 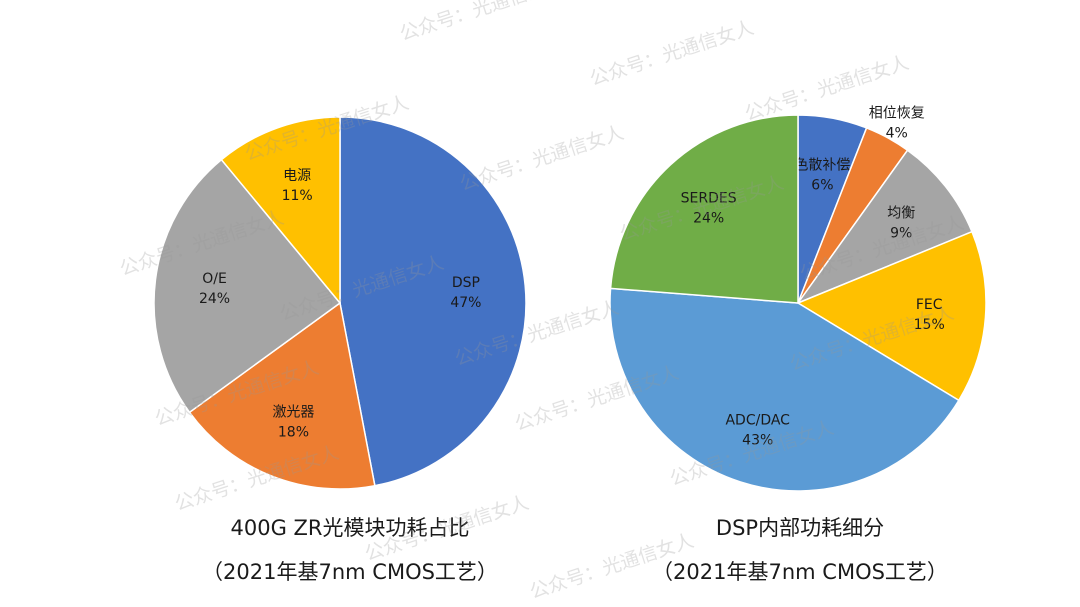 I want to click on slice-label-1-4: ADC/DAC, so click(x=757, y=420).